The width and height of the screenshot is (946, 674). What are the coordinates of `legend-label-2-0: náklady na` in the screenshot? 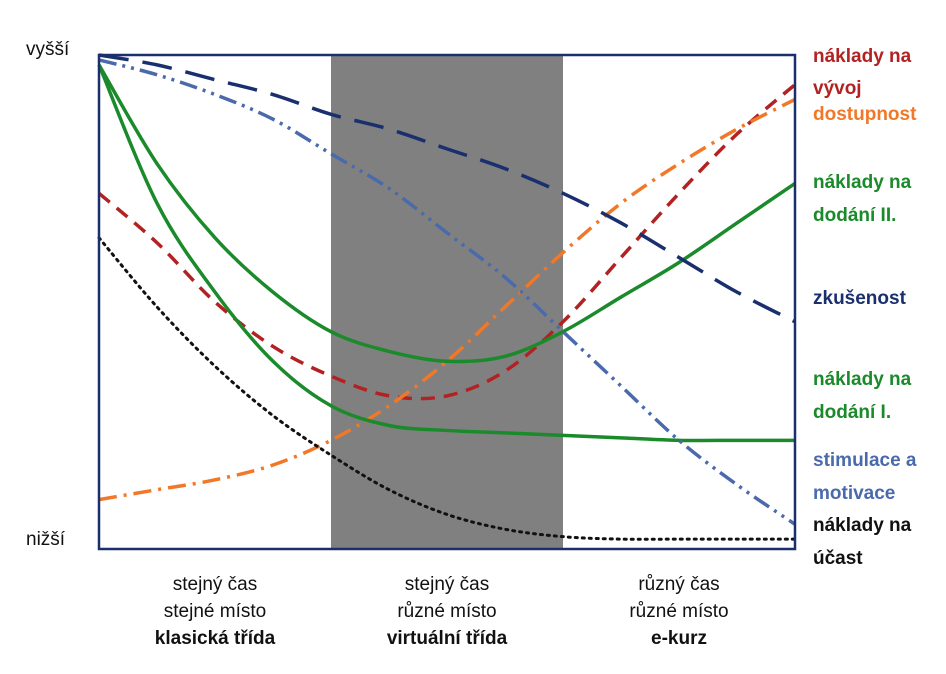 It's located at (862, 182).